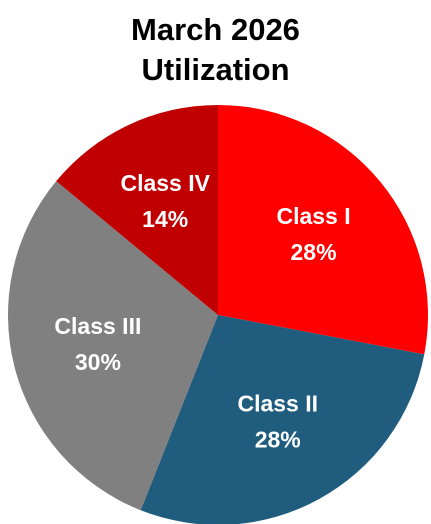 The image size is (431, 524). I want to click on slice-label: Class IV, so click(165, 183).